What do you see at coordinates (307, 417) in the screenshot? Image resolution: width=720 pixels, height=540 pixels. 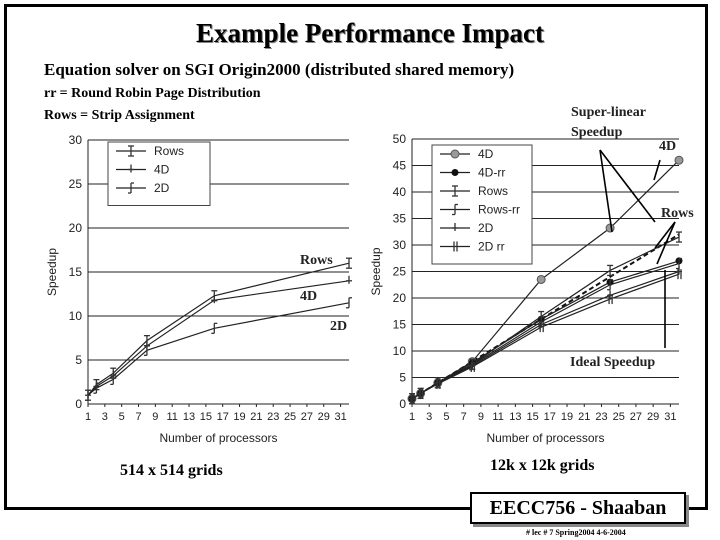 I see `chart0-xtick-label: 27` at bounding box center [307, 417].